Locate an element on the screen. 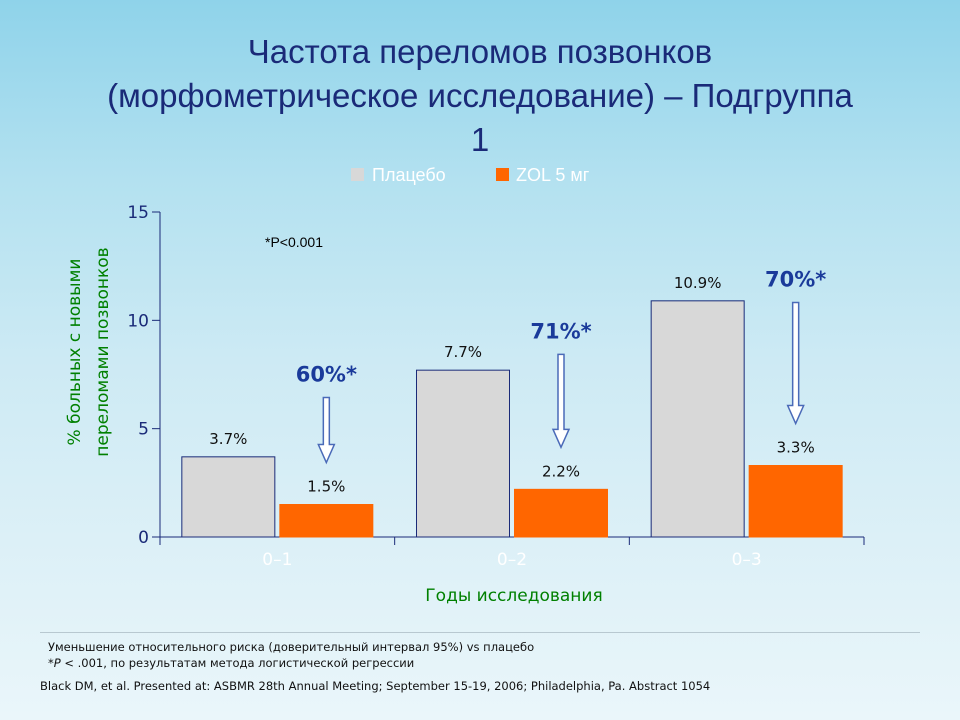 The image size is (960, 720). y-axis-title-line-1: % больных с новыми is located at coordinates (75, 352).